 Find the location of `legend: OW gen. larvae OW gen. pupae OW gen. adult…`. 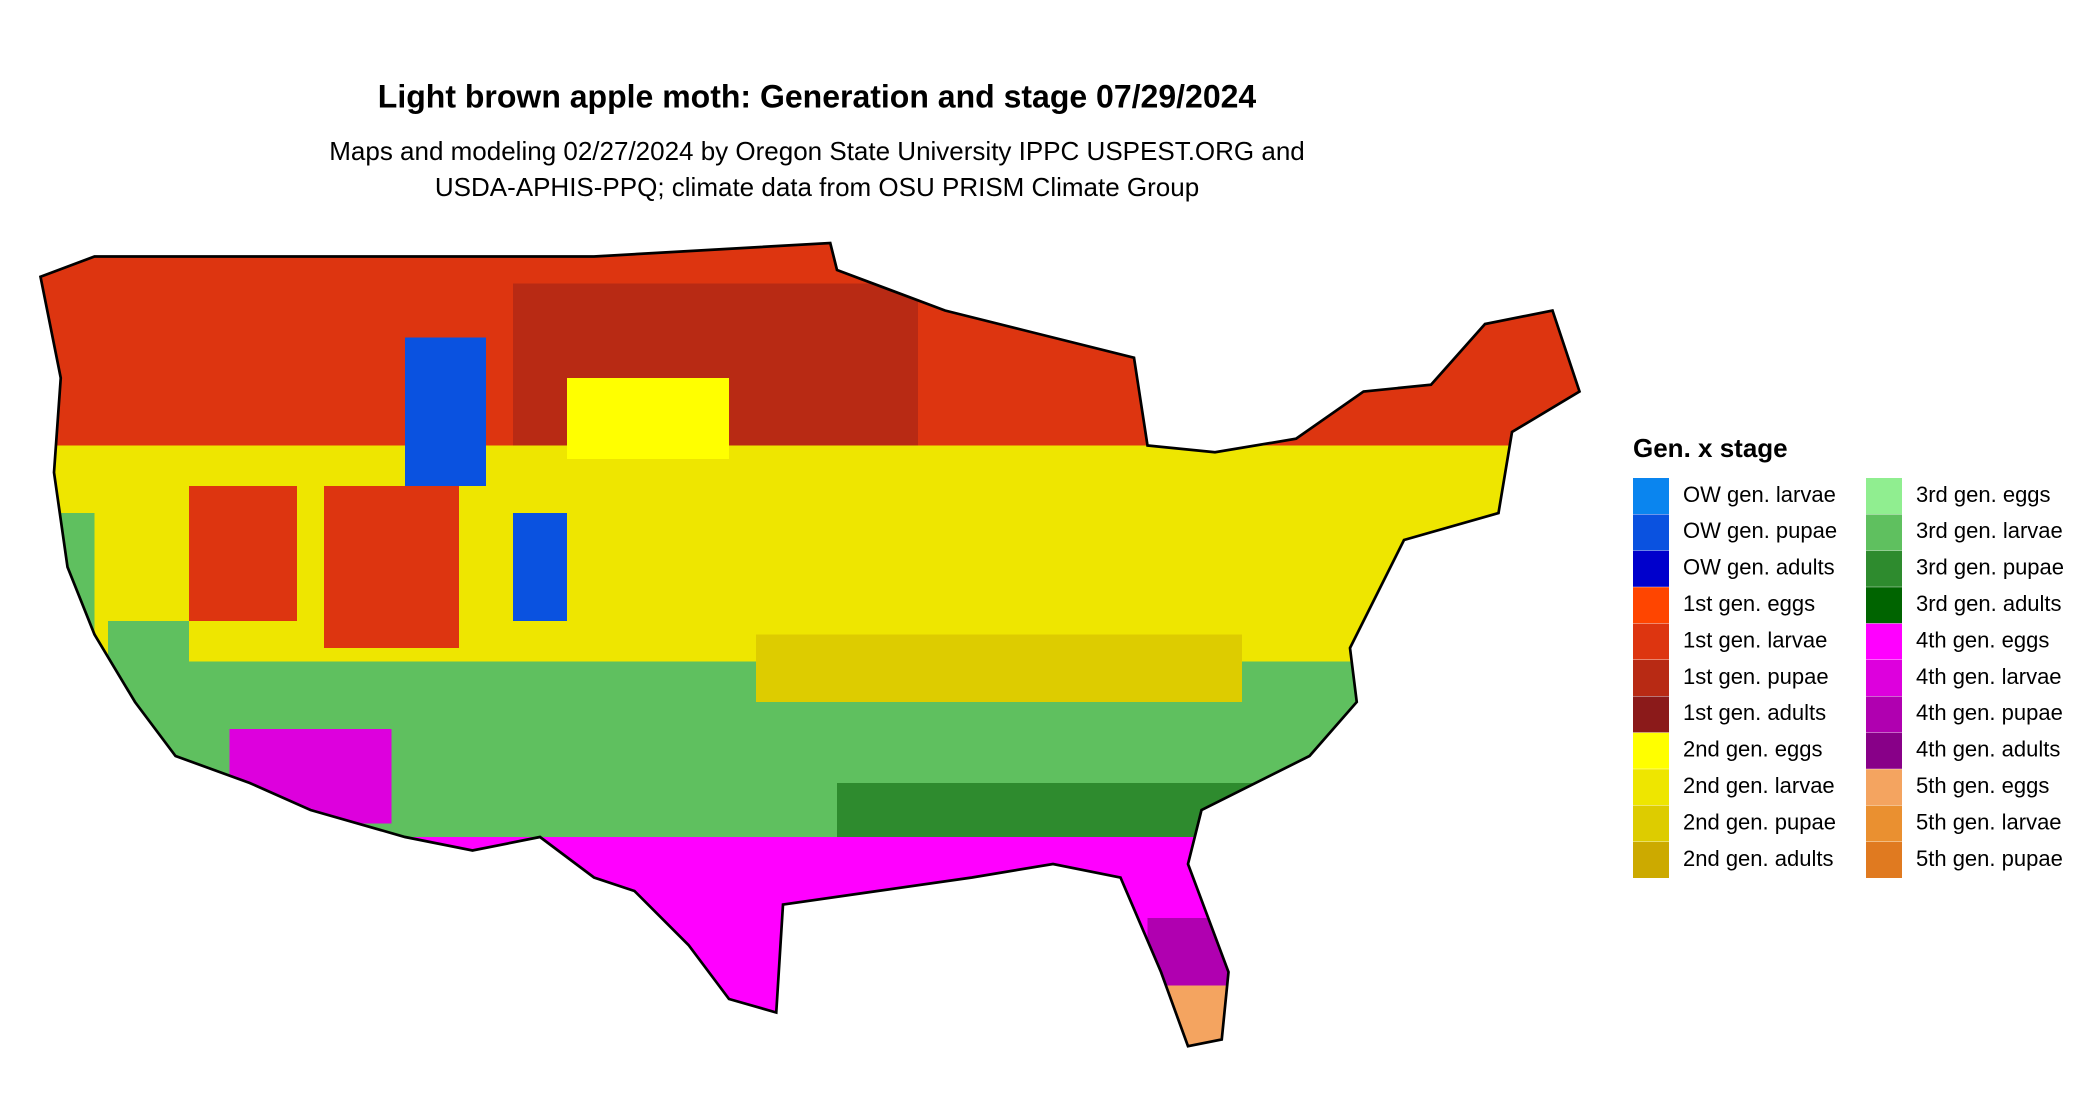

legend: OW gen. larvae OW gen. pupae OW gen. adult… is located at coordinates (1848, 678).